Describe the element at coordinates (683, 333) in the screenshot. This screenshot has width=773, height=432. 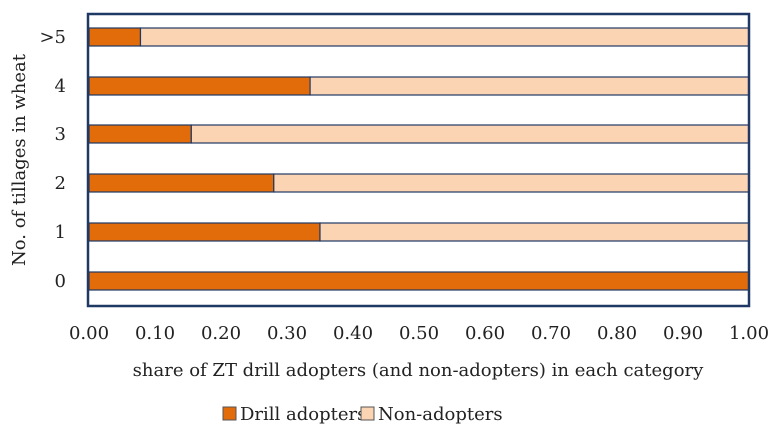
I see `x-tick-label: 0.90` at that location.